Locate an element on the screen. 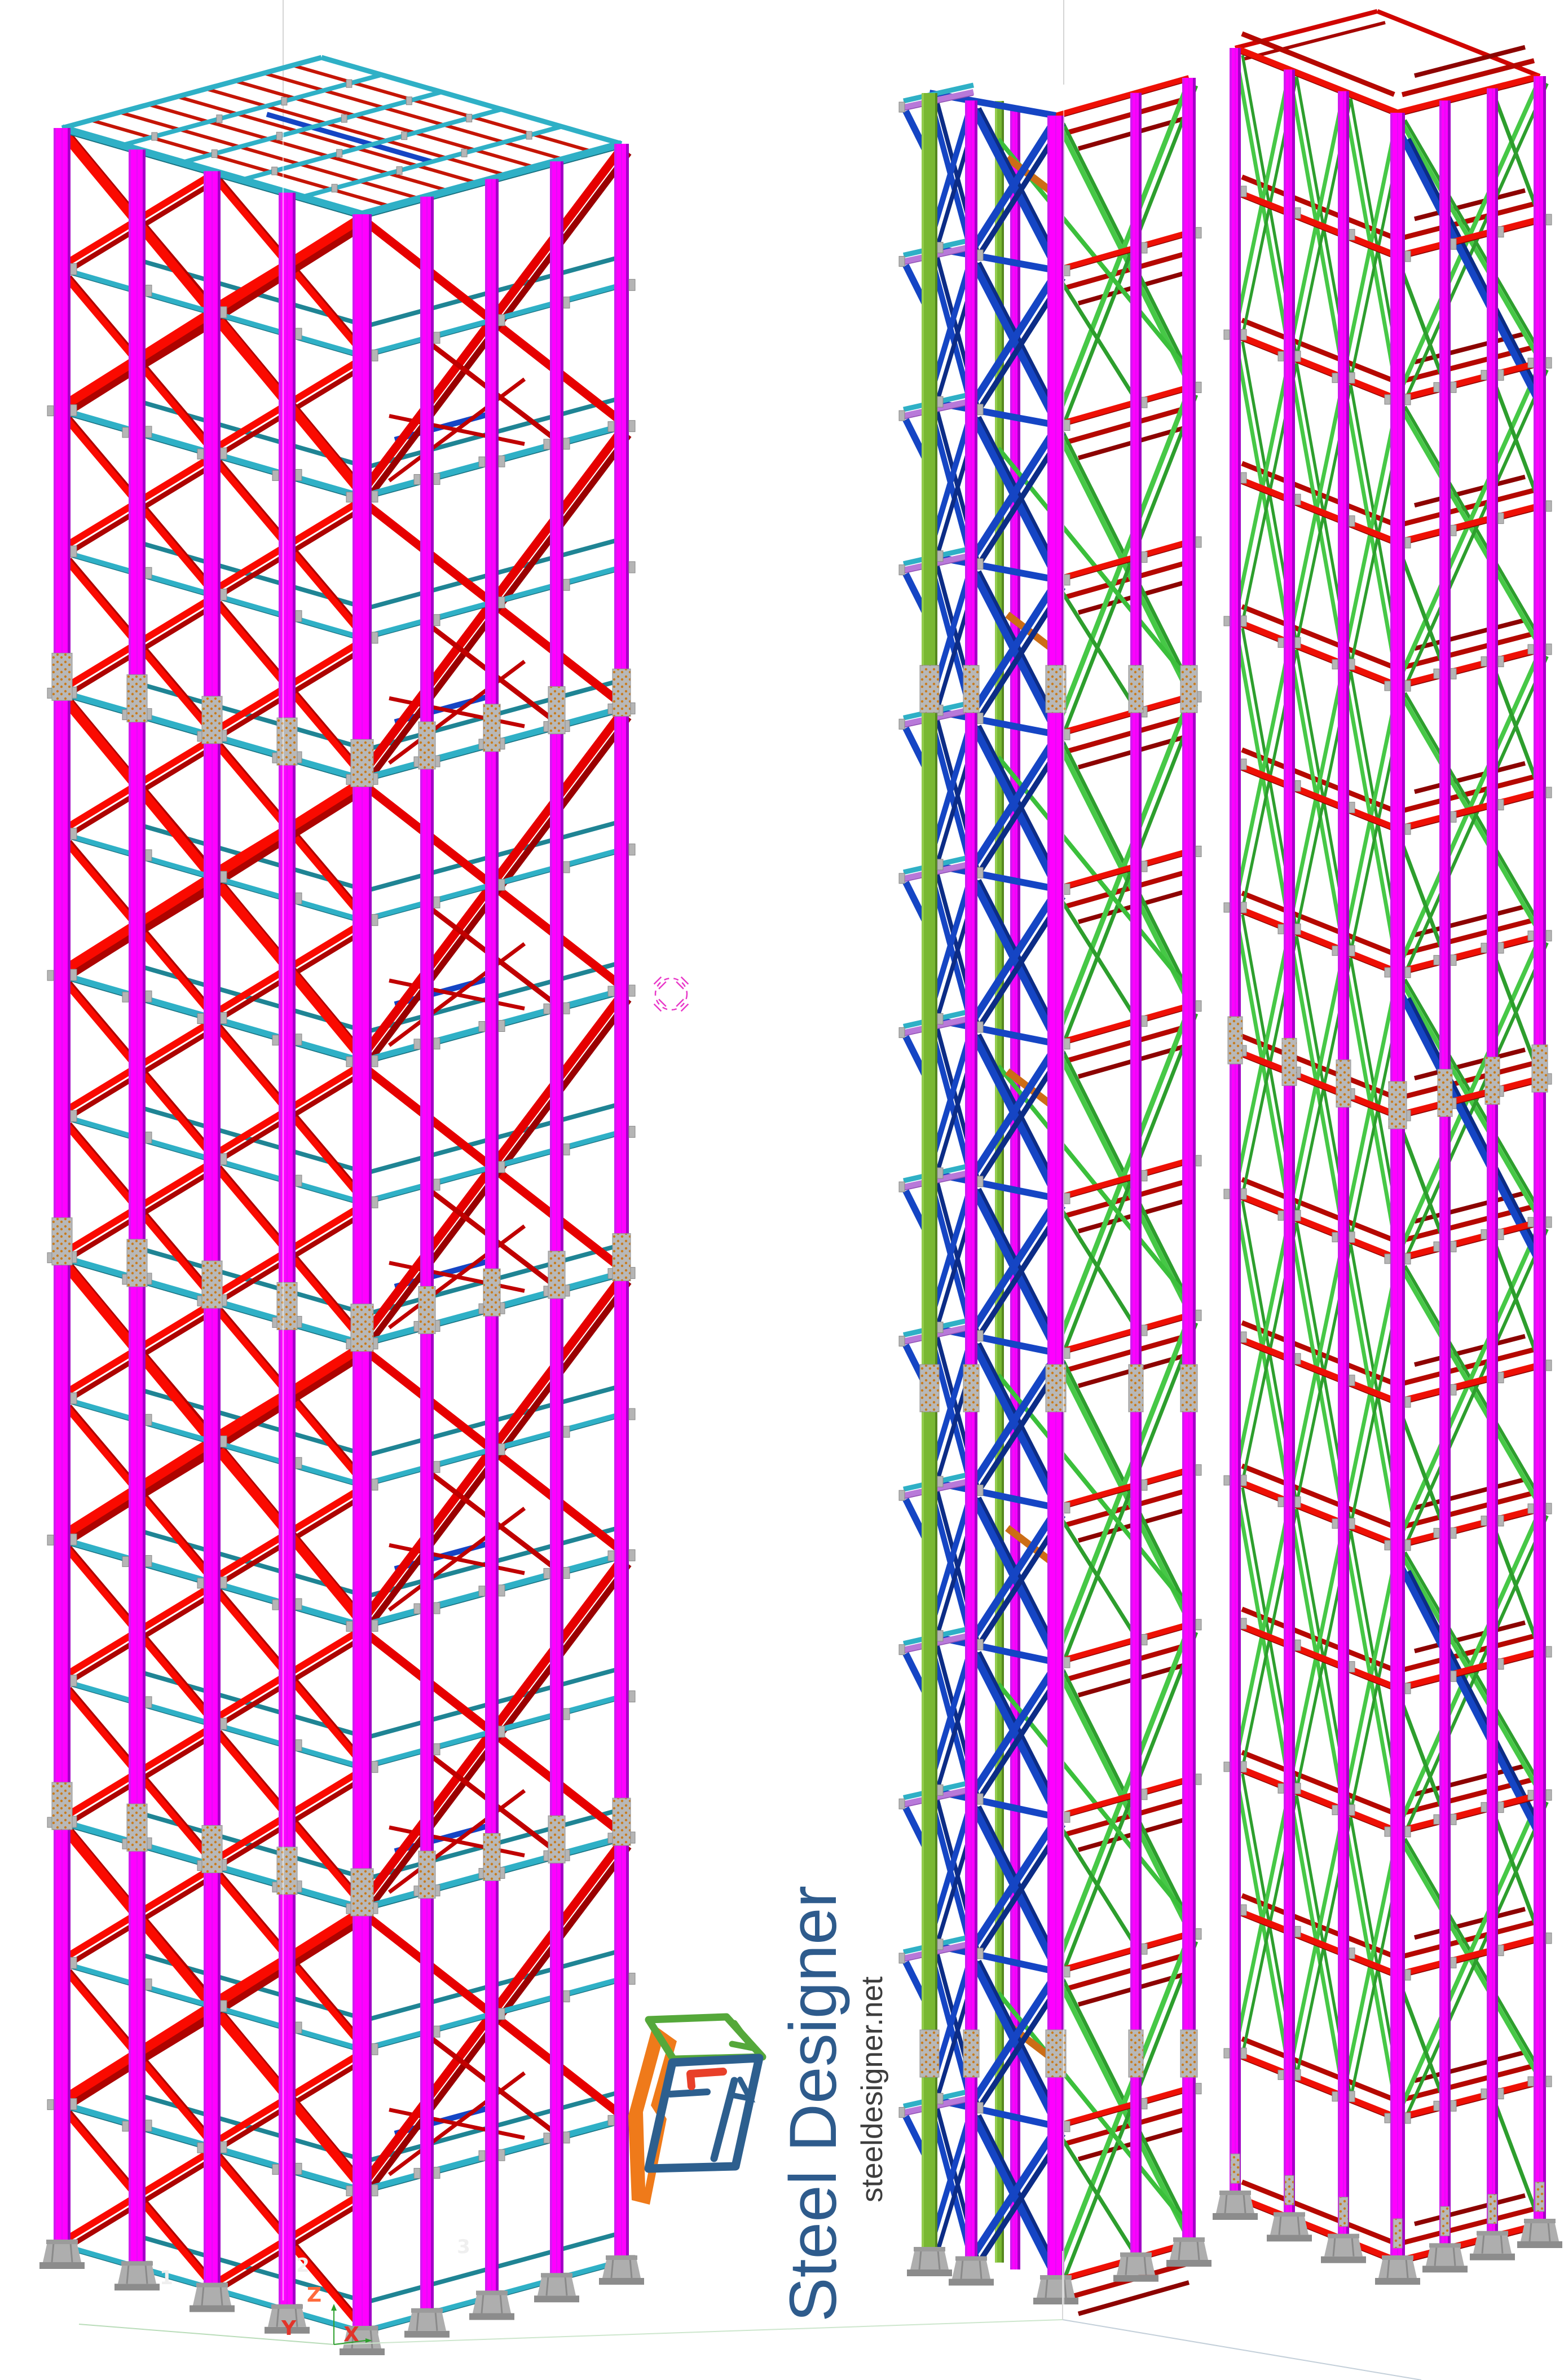 This screenshot has height=2380, width=1564. orbit-rotation-marker is located at coordinates (671, 994).